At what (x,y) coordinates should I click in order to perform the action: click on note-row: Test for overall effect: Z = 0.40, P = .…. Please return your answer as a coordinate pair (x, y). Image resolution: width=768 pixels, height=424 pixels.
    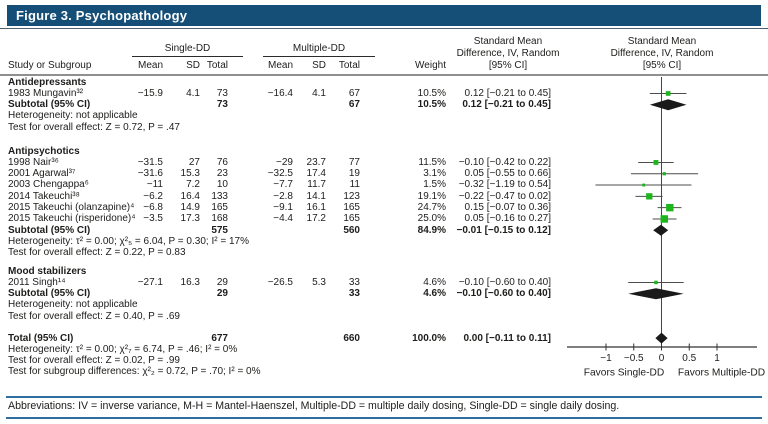
    Looking at the image, I should click on (384, 316).